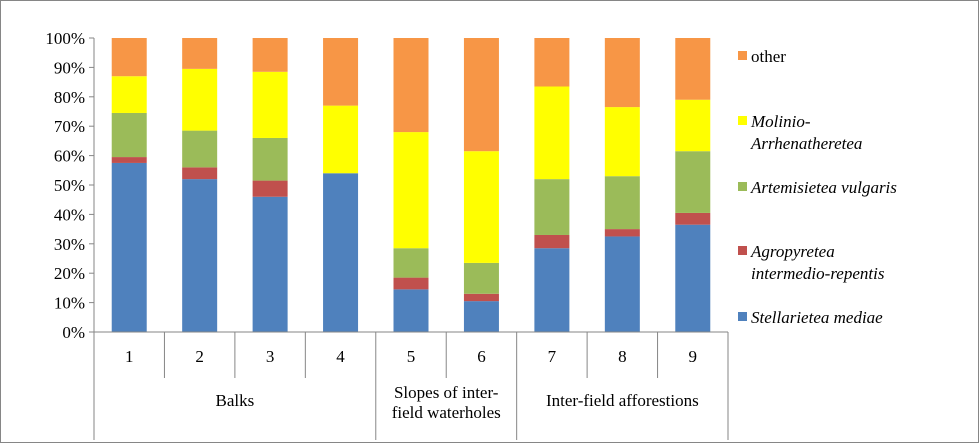 The width and height of the screenshot is (979, 447). I want to click on y-tick-label: 30%, so click(69, 244).